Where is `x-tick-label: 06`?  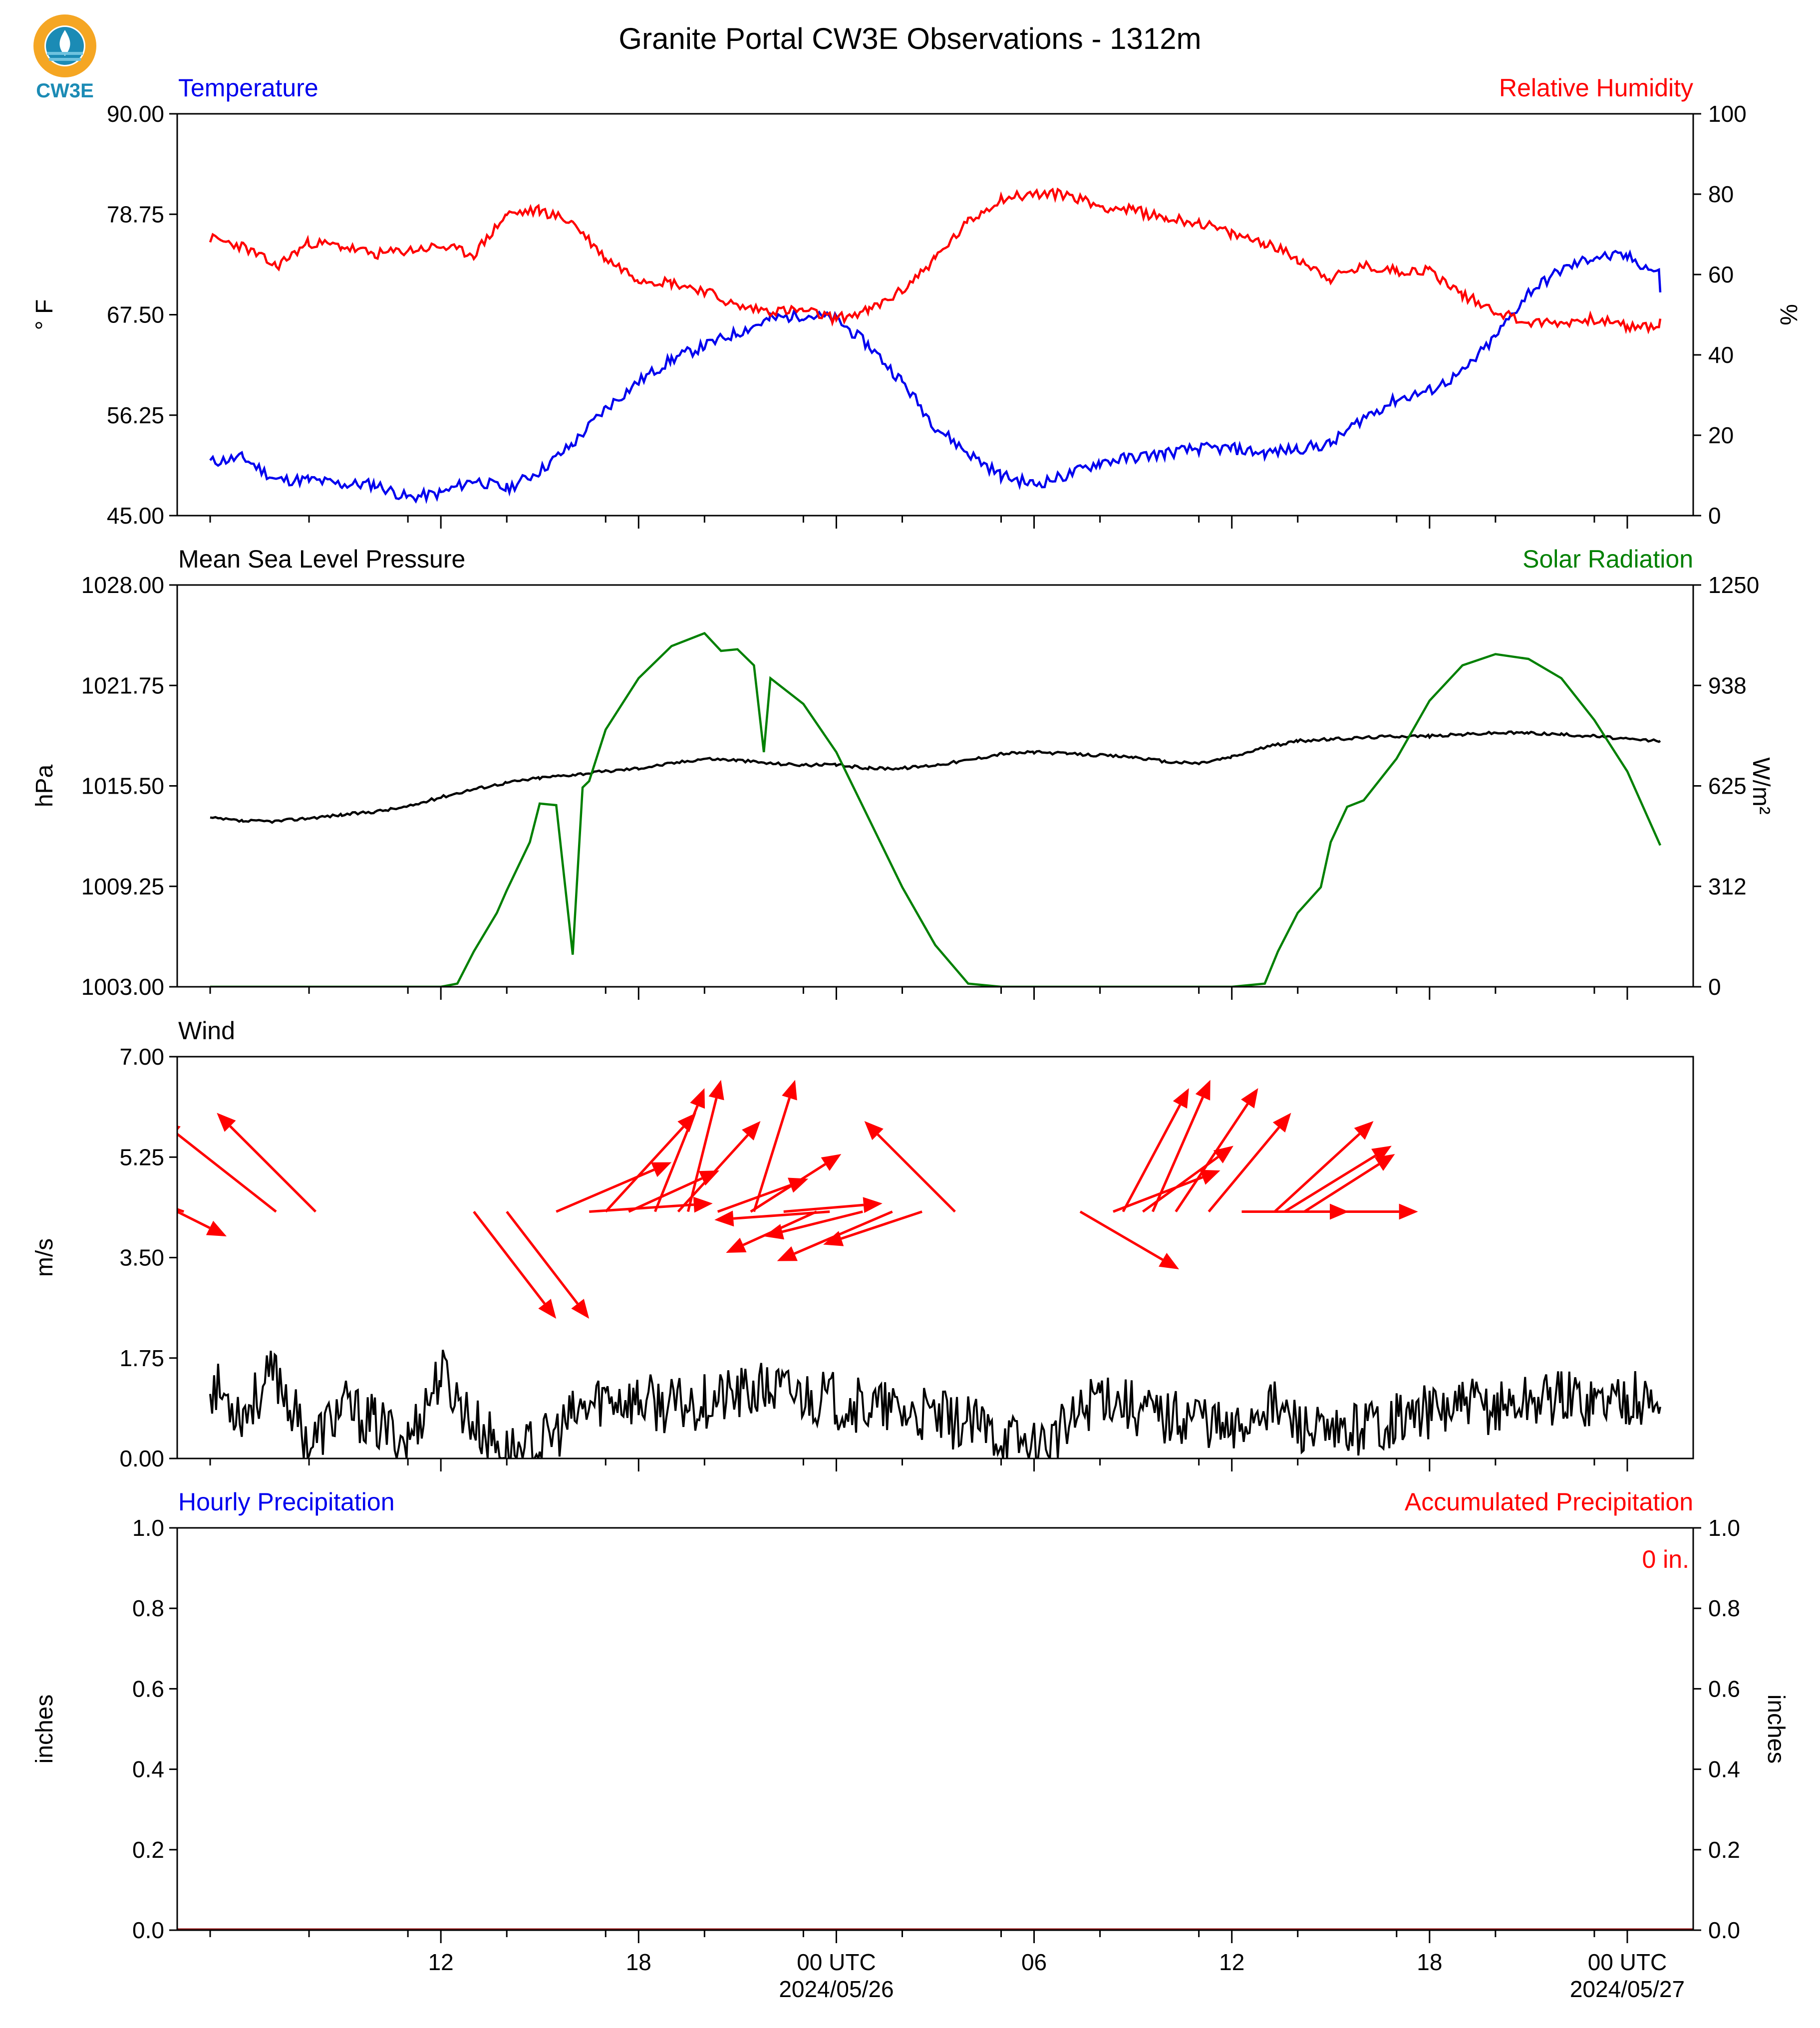 x-tick-label: 06 is located at coordinates (1034, 1962).